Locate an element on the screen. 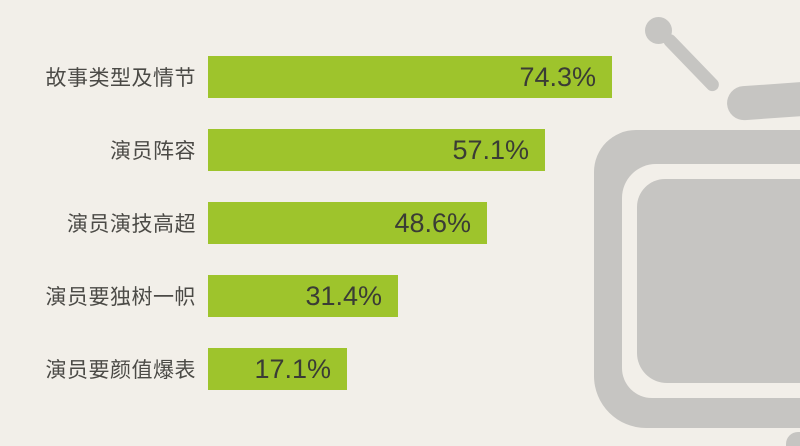  tv-screen-icon is located at coordinates (718, 281).